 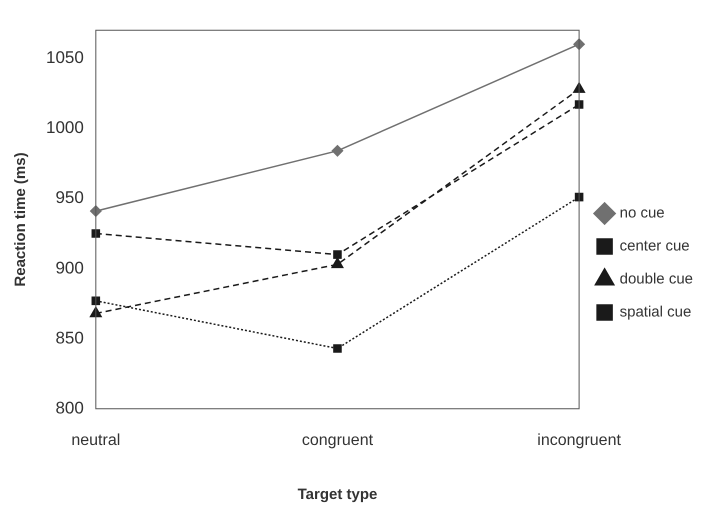 What do you see at coordinates (65, 128) in the screenshot?
I see `y-tick-label: 1000` at bounding box center [65, 128].